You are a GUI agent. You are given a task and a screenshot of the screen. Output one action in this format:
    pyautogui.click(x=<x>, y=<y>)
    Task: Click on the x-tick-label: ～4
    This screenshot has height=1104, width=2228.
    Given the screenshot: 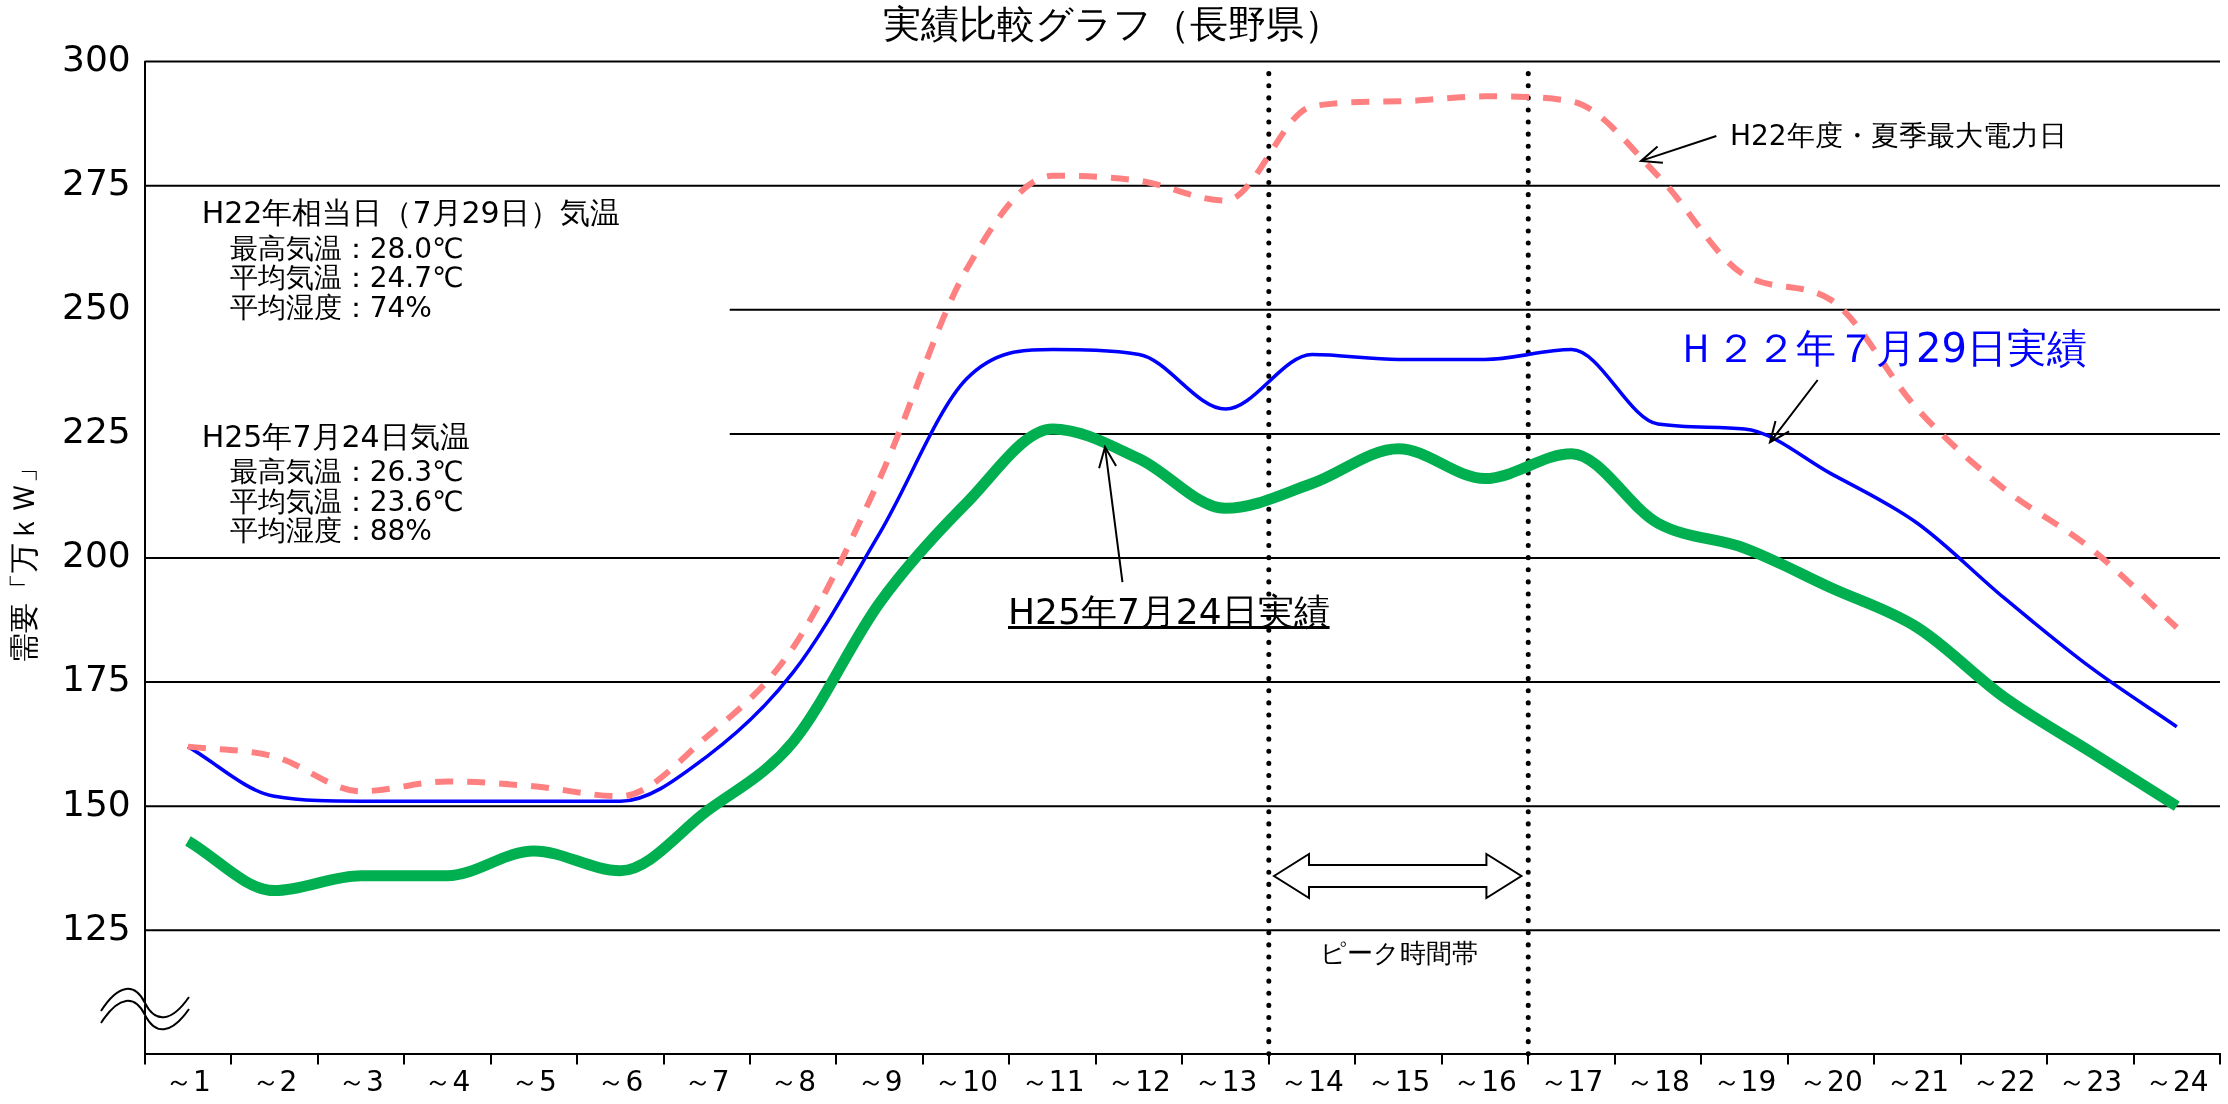 What is the action you would take?
    pyautogui.click(x=447, y=1082)
    